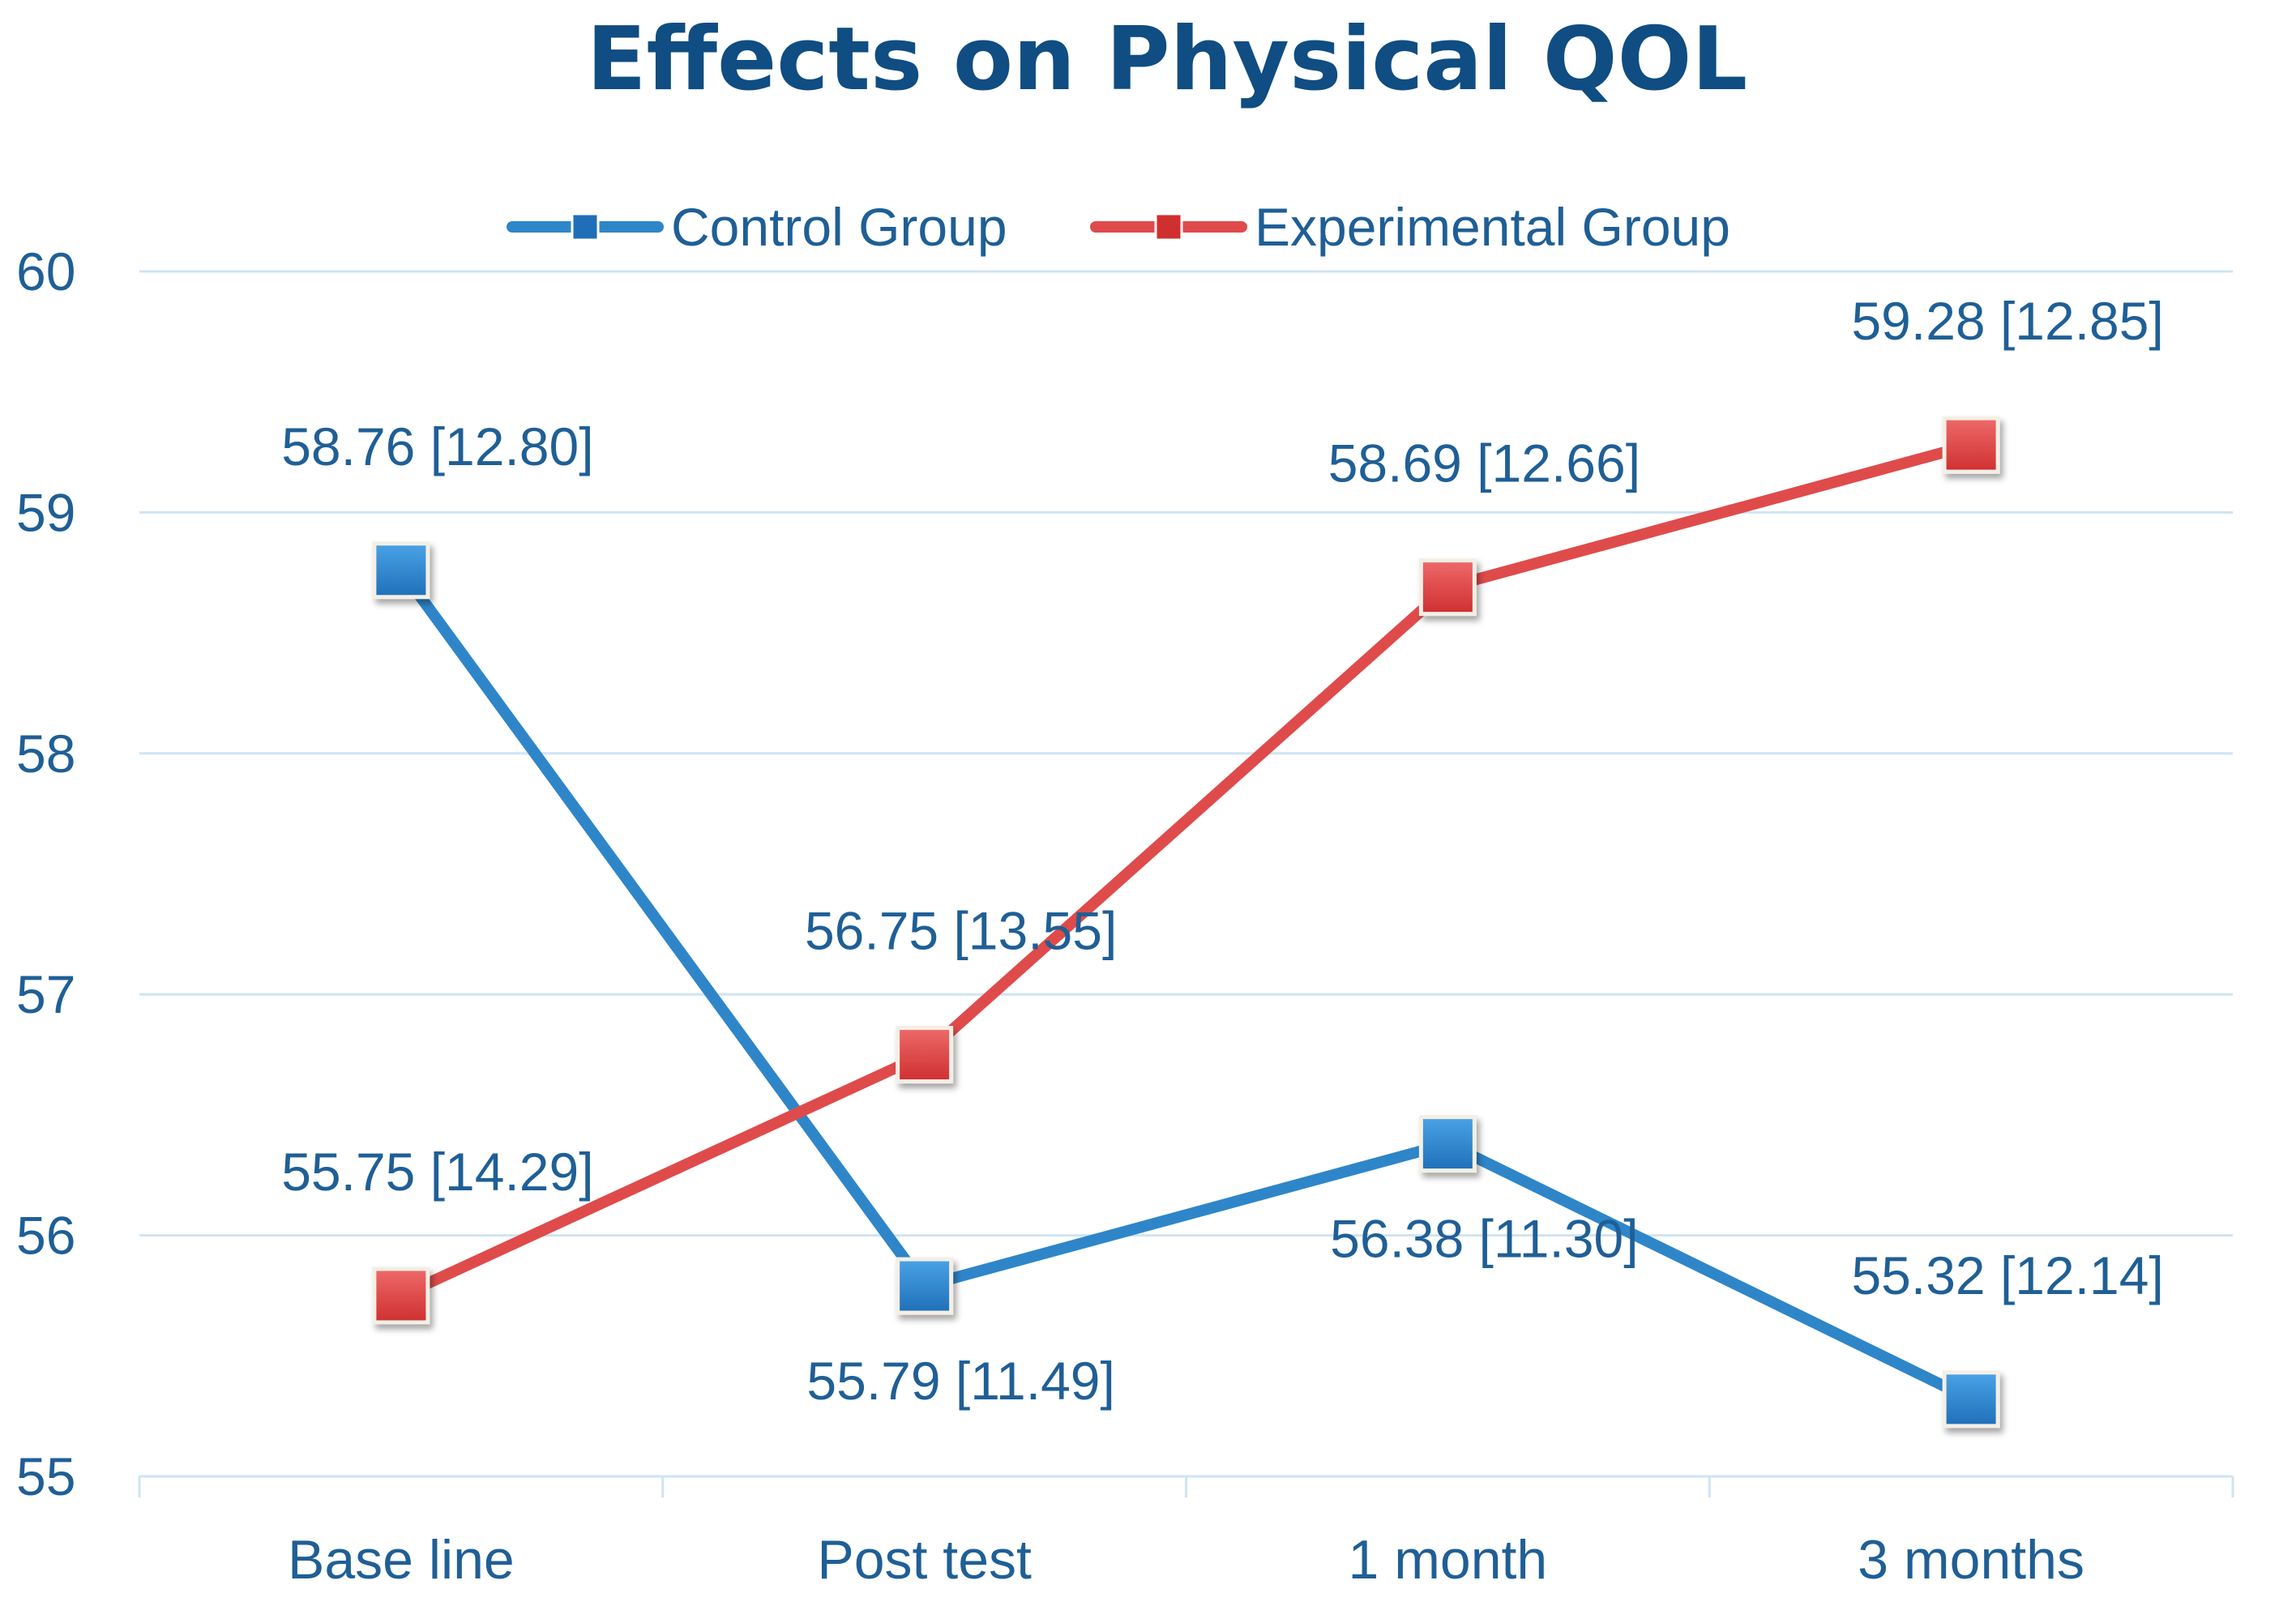 This screenshot has height=1606, width=2296. What do you see at coordinates (45, 271) in the screenshot?
I see `y-tick-label: 60` at bounding box center [45, 271].